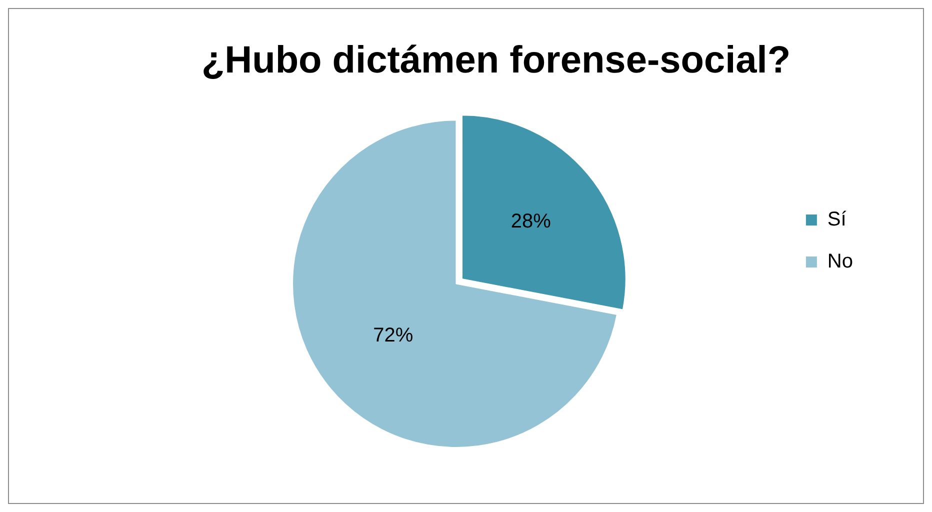 Image resolution: width=932 pixels, height=512 pixels. I want to click on legend-label: Sí, so click(837, 219).